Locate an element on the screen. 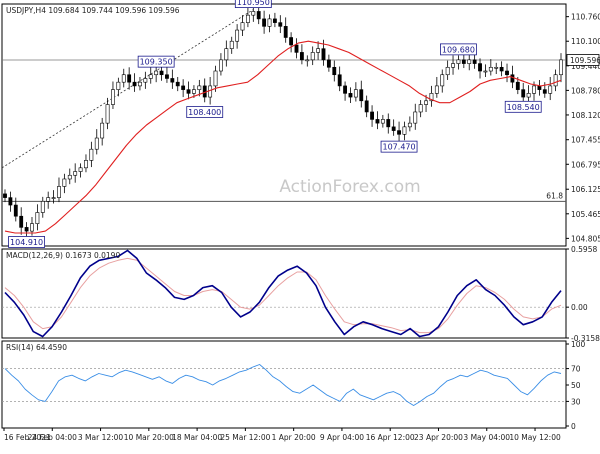 This screenshot has height=454, width=600. x-axis-tick-label: 16 Apr 12:00 is located at coordinates (390, 437).